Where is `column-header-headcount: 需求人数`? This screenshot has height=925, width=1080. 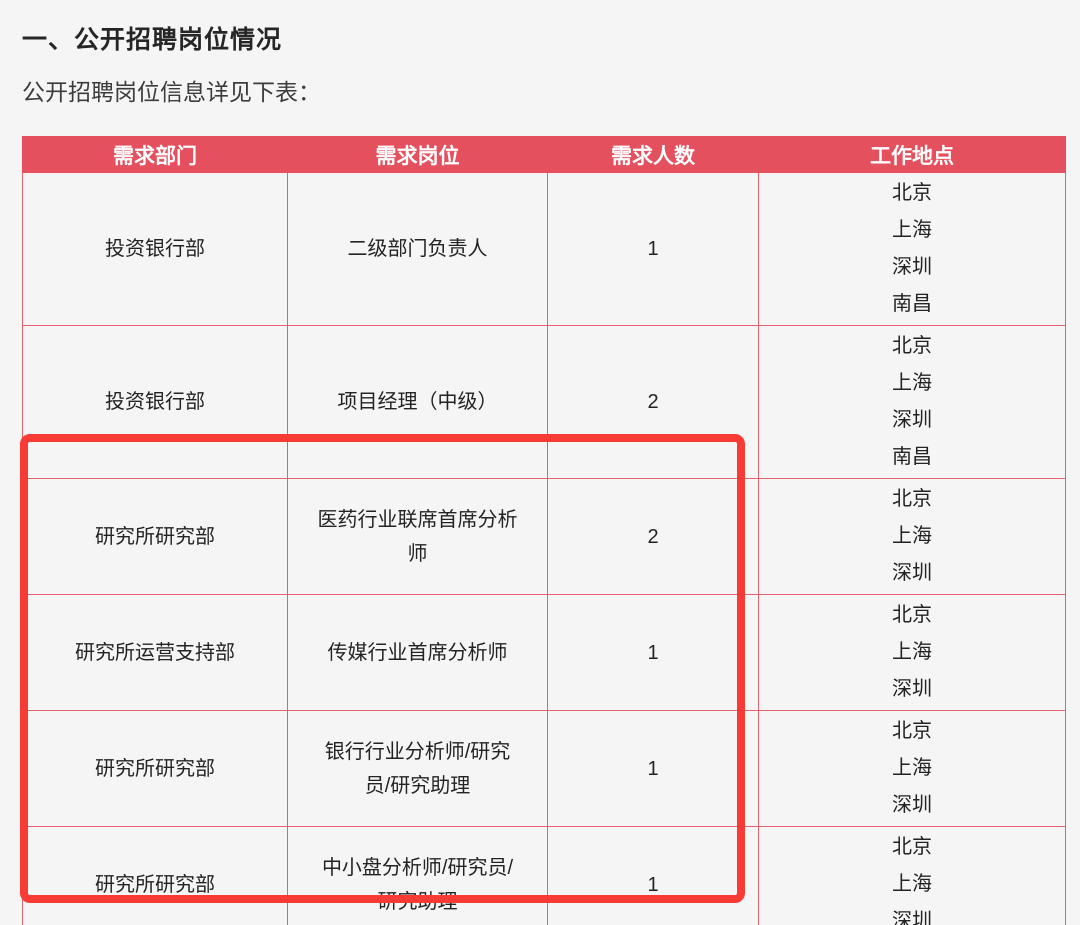
column-header-headcount: 需求人数 is located at coordinates (653, 154).